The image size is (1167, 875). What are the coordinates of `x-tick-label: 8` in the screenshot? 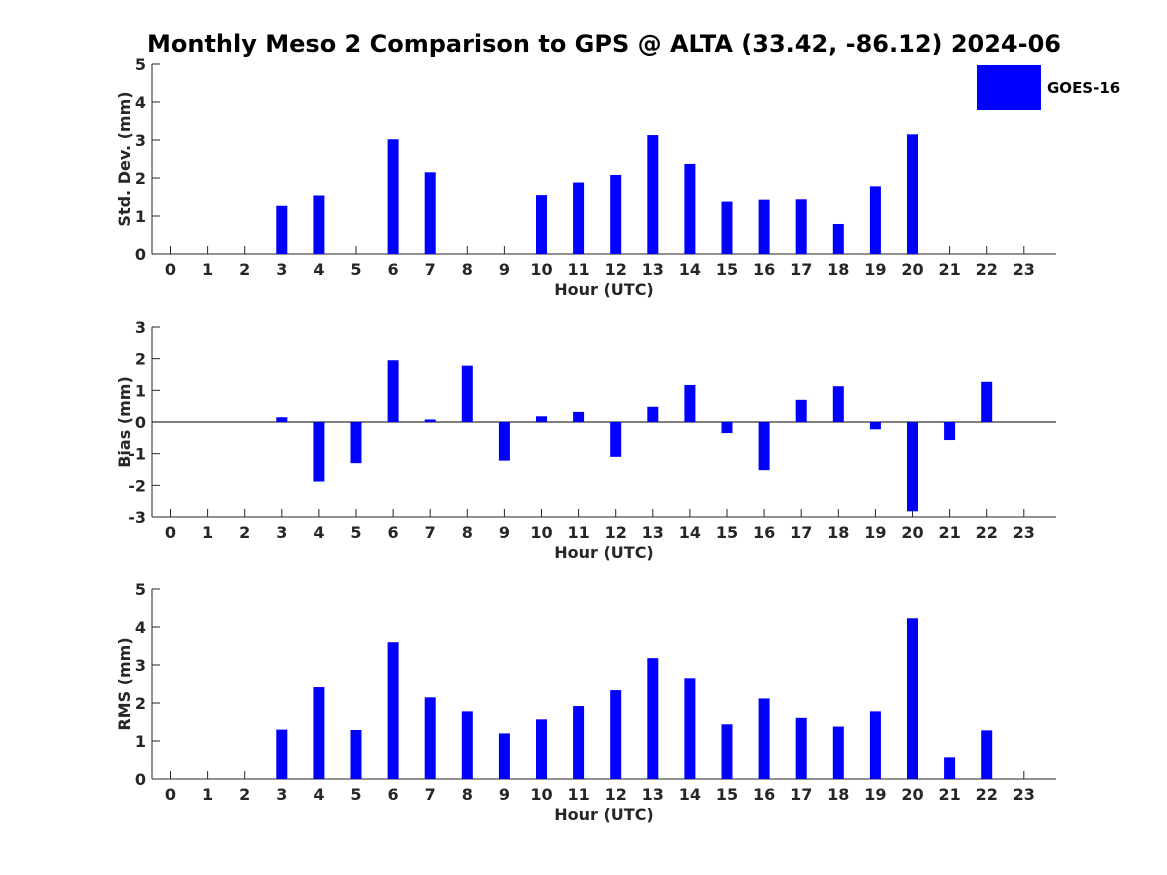 It's located at (467, 269).